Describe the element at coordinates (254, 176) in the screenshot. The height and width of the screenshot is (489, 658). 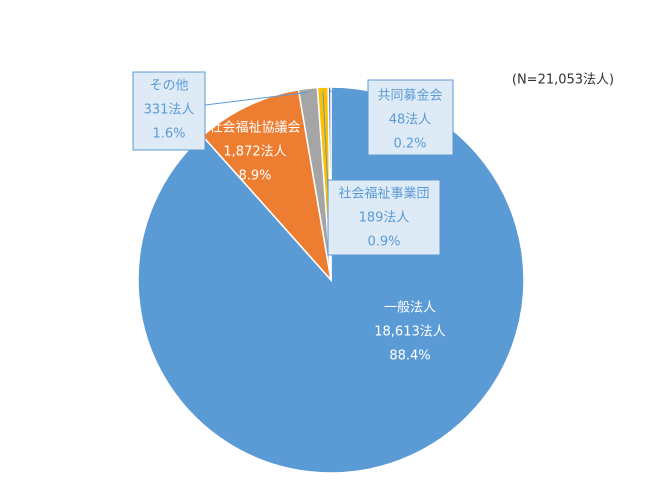
I see `data-label-percent: 8.9%` at that location.